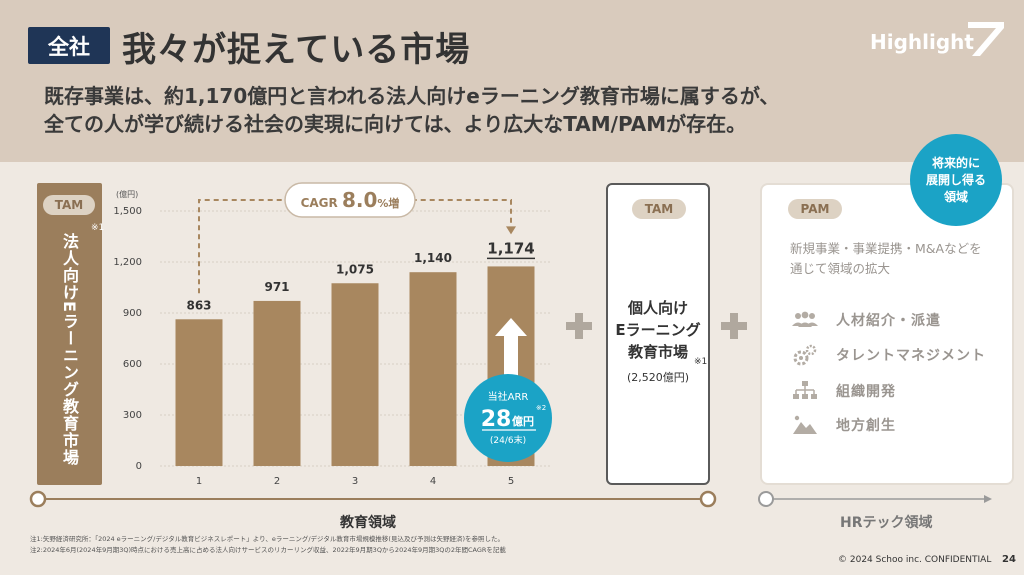 Image resolution: width=1024 pixels, height=575 pixels. I want to click on pam-desc-line-1: 新規事業・事業提携・M&Aなどを, so click(886, 248).